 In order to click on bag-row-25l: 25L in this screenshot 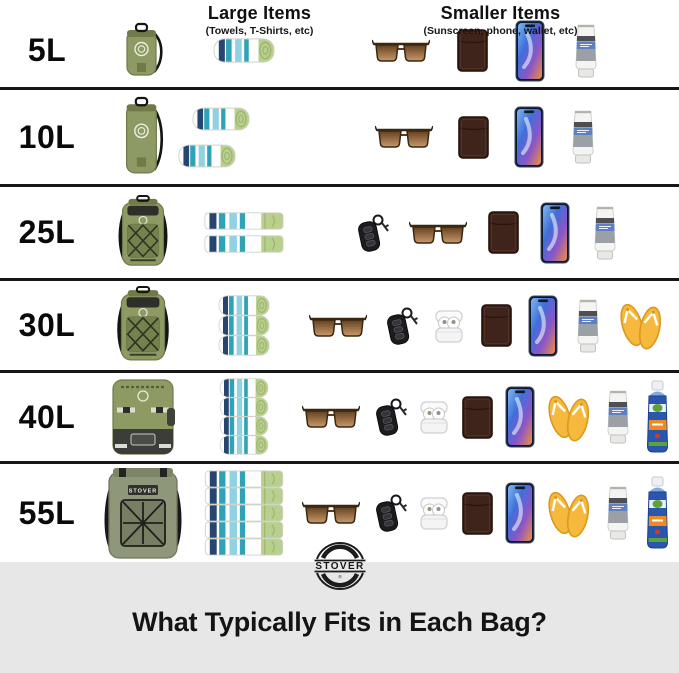, I will do `click(339, 234)`.